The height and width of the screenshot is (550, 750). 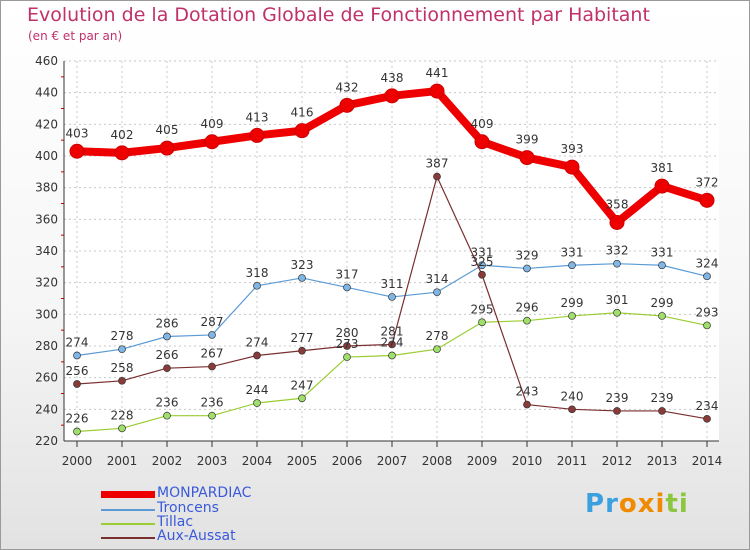 I want to click on x-tick-label: 2011, so click(x=572, y=461).